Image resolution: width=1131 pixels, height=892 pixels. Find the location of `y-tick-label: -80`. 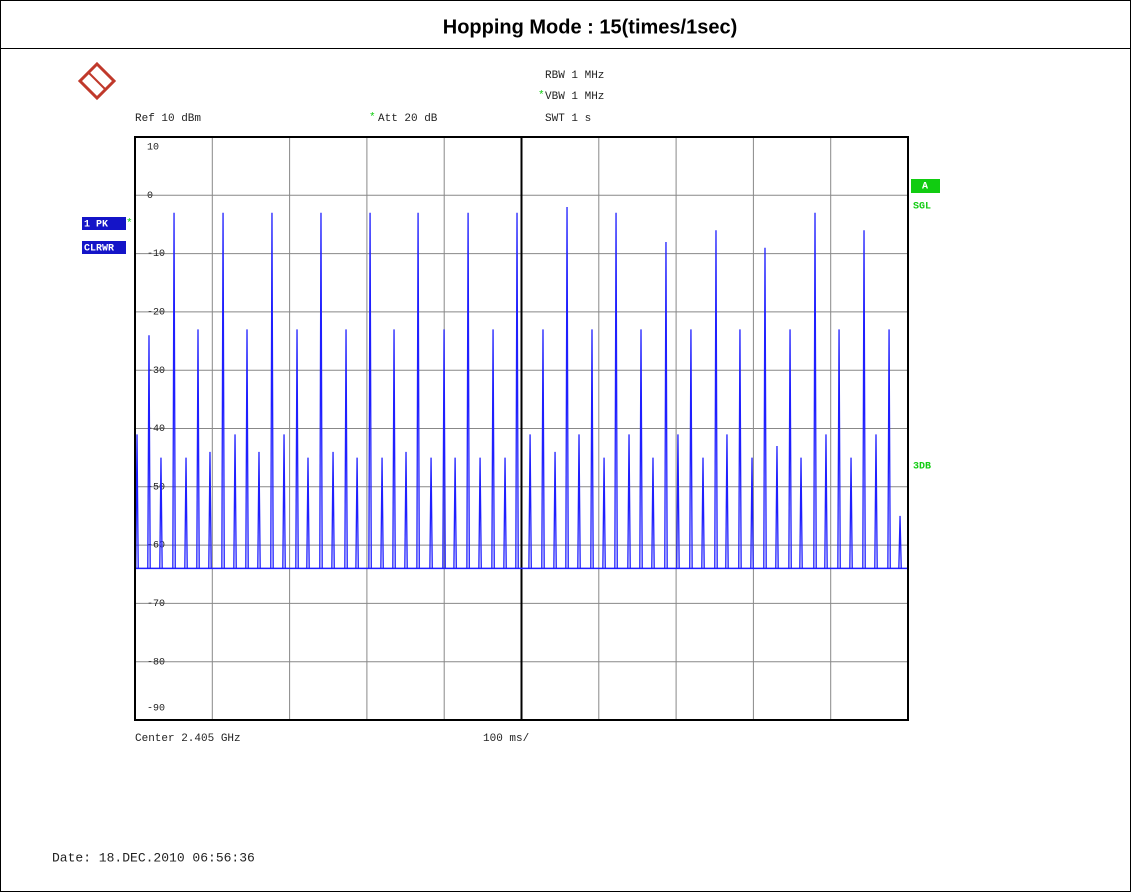

y-tick-label: -80 is located at coordinates (156, 662).